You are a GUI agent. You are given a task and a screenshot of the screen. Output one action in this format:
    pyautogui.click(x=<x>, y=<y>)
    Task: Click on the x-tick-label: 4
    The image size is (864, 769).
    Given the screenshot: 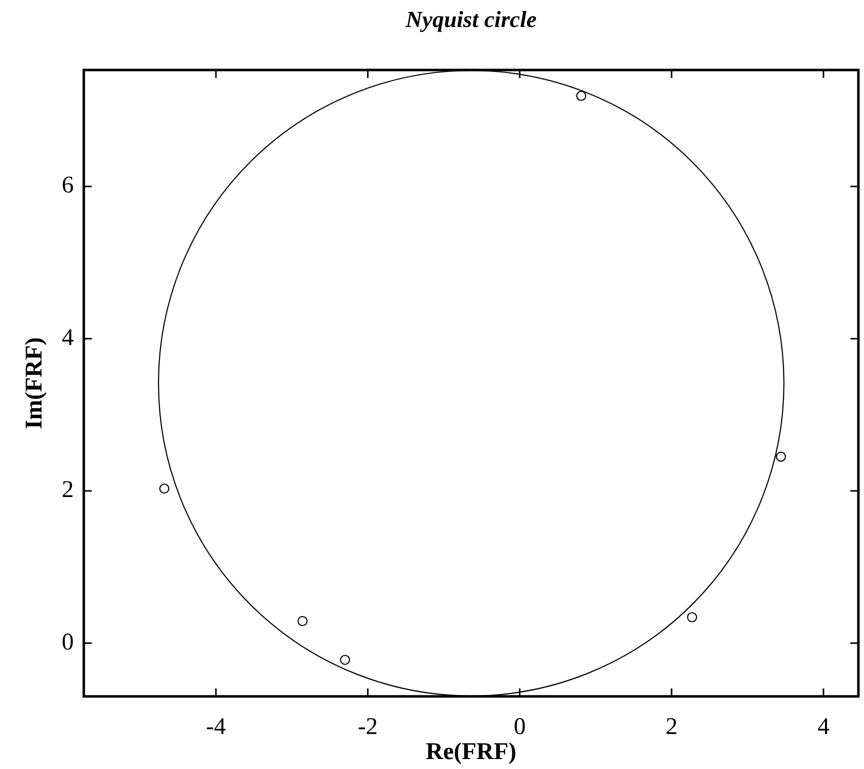 What is the action you would take?
    pyautogui.click(x=823, y=727)
    